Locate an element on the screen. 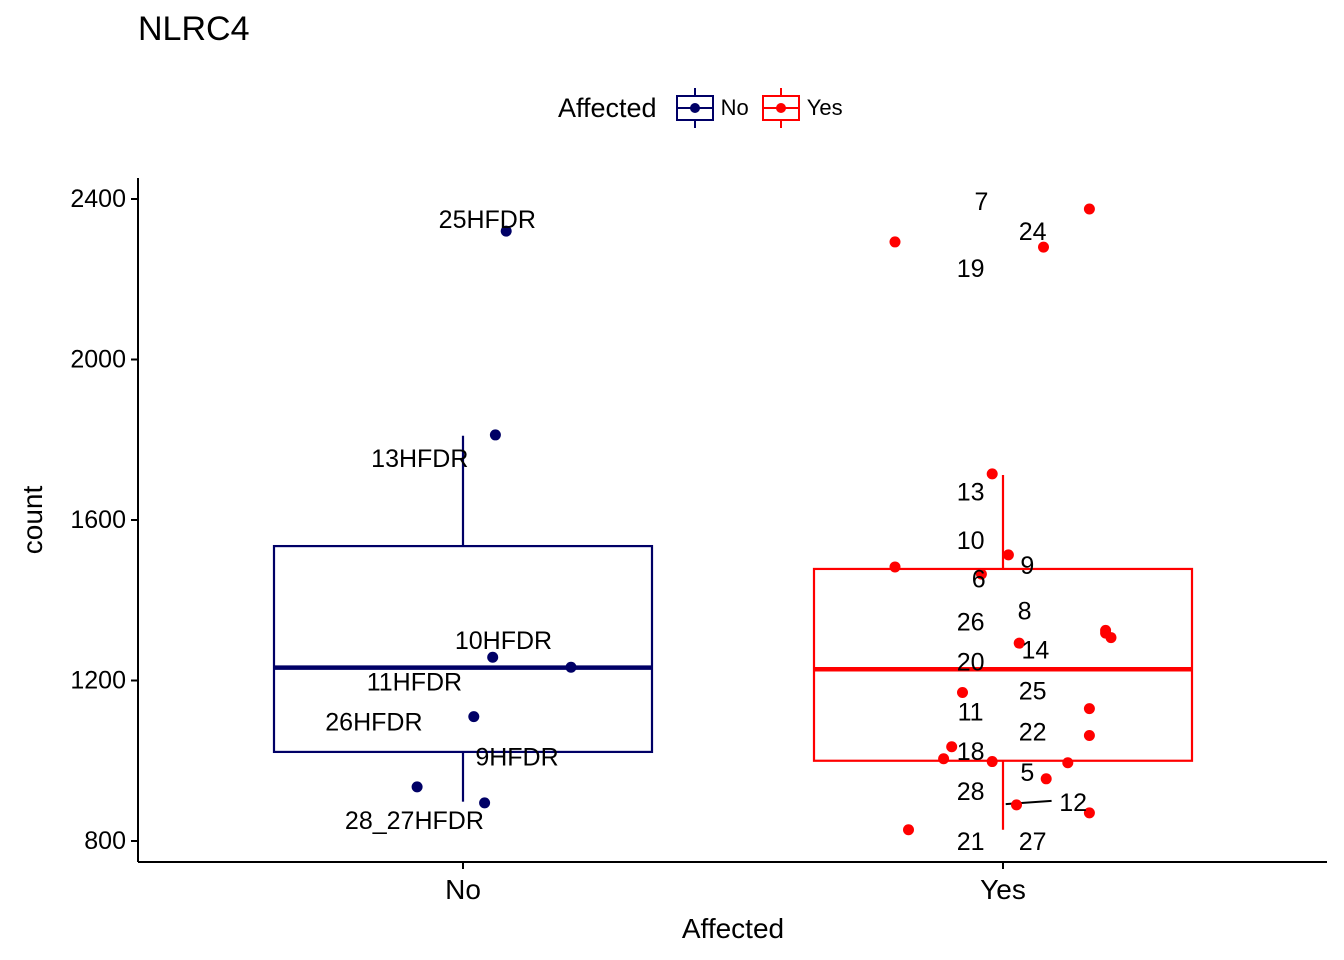 The width and height of the screenshot is (1344, 960). legend-key-yes is located at coordinates (780, 108).